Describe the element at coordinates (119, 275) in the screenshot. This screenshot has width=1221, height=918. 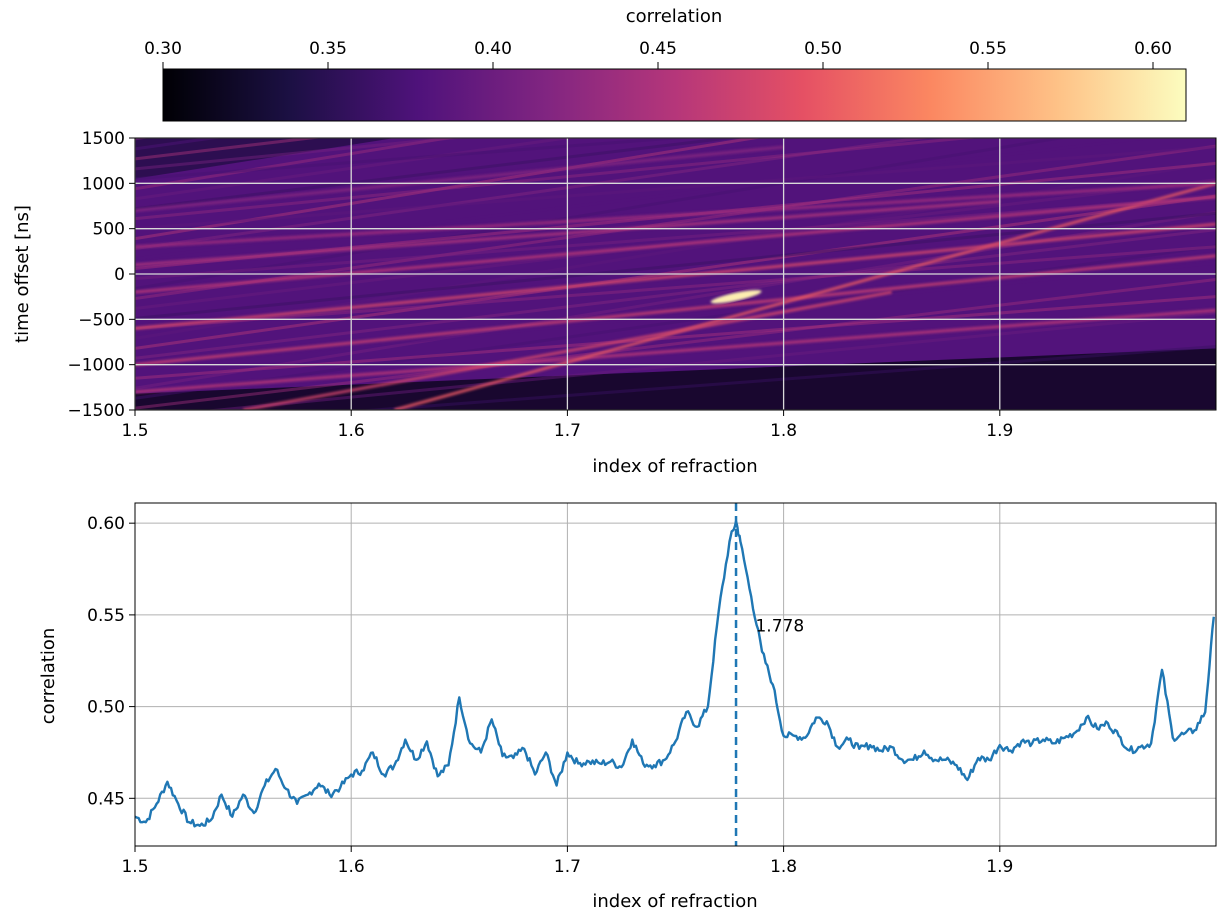
I see `heatmap-y-tick-label: 0` at that location.